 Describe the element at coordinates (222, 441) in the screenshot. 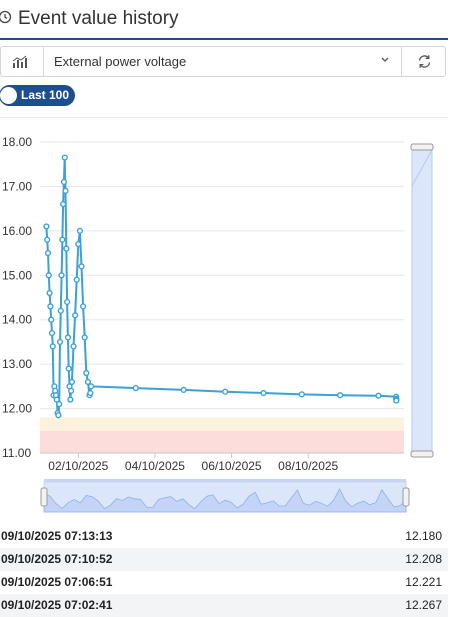

I see `alarm-band` at that location.